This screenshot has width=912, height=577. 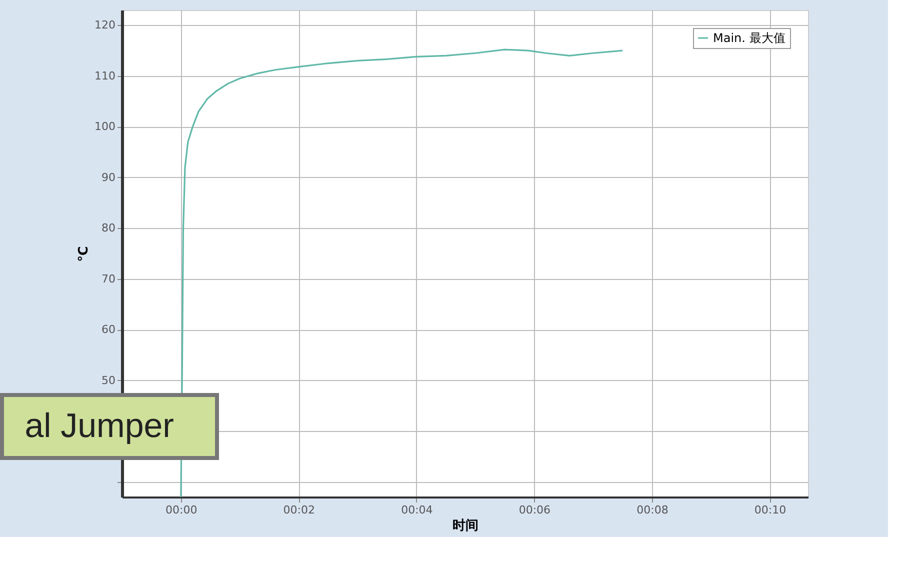 What do you see at coordinates (749, 38) in the screenshot?
I see `legend-label: Main. 最大值` at bounding box center [749, 38].